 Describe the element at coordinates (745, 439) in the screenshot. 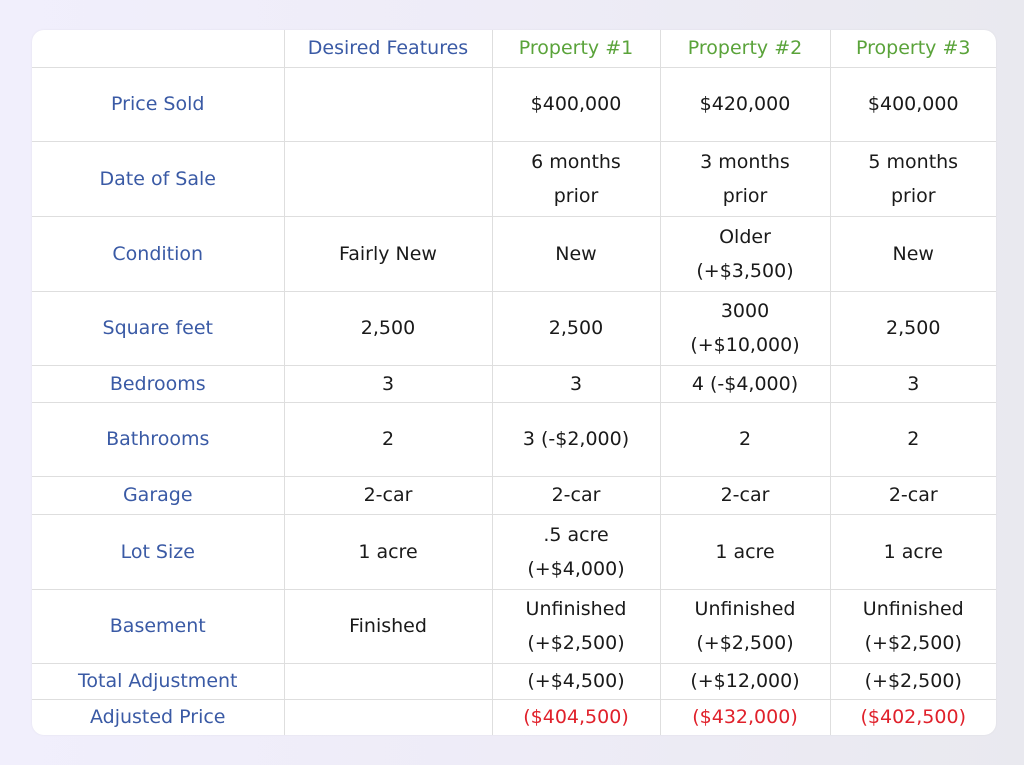

I see `property-2-cell: 2` at that location.